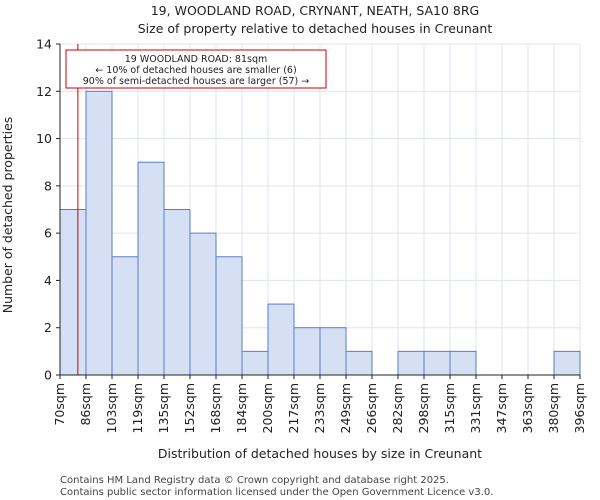 The height and width of the screenshot is (500, 600). What do you see at coordinates (48, 327) in the screenshot?
I see `y-tick-label: 2` at bounding box center [48, 327].